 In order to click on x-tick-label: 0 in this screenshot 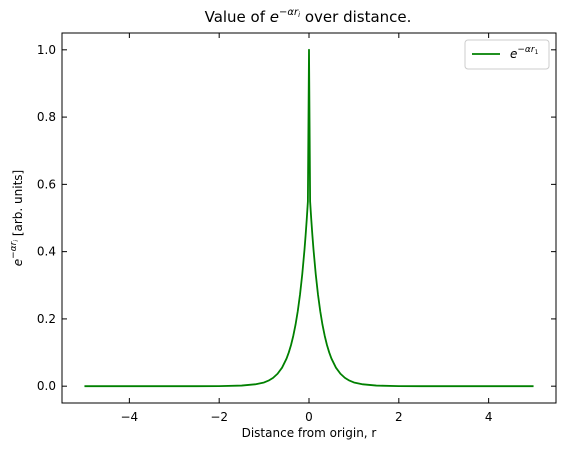, I will do `click(309, 417)`.